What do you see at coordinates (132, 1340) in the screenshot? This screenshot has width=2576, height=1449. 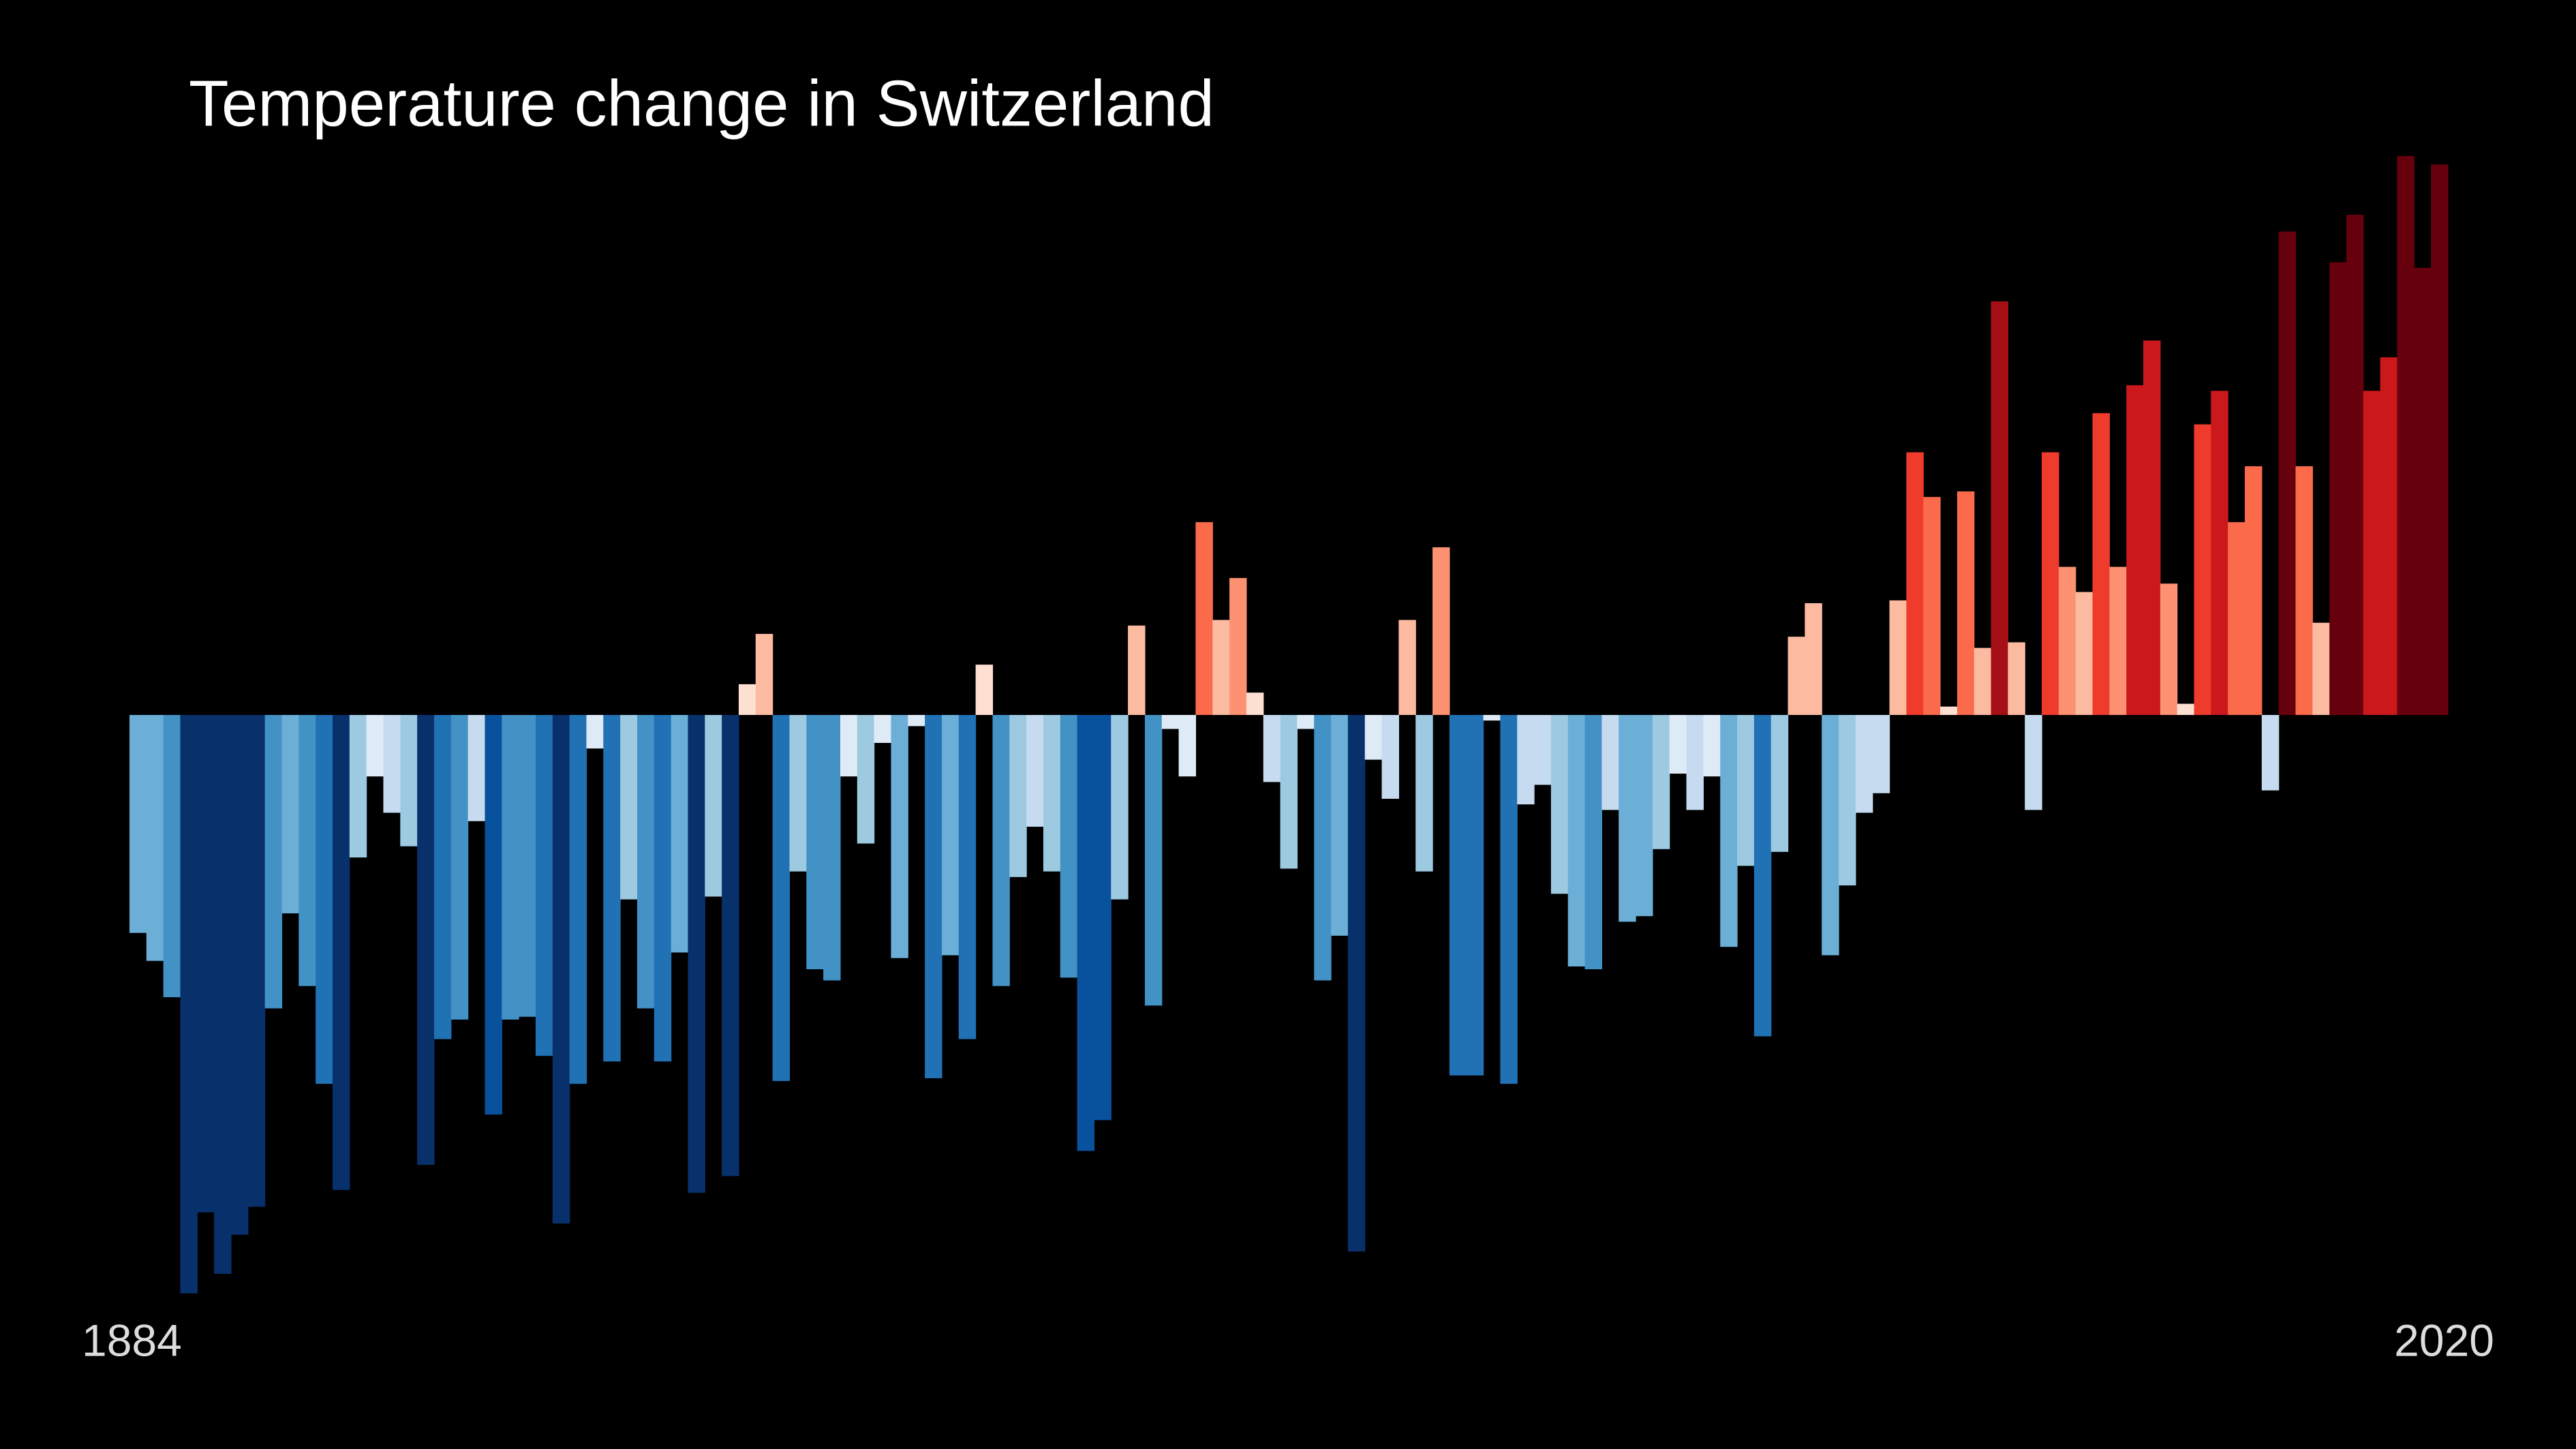 I see `year-label: 1884` at bounding box center [132, 1340].